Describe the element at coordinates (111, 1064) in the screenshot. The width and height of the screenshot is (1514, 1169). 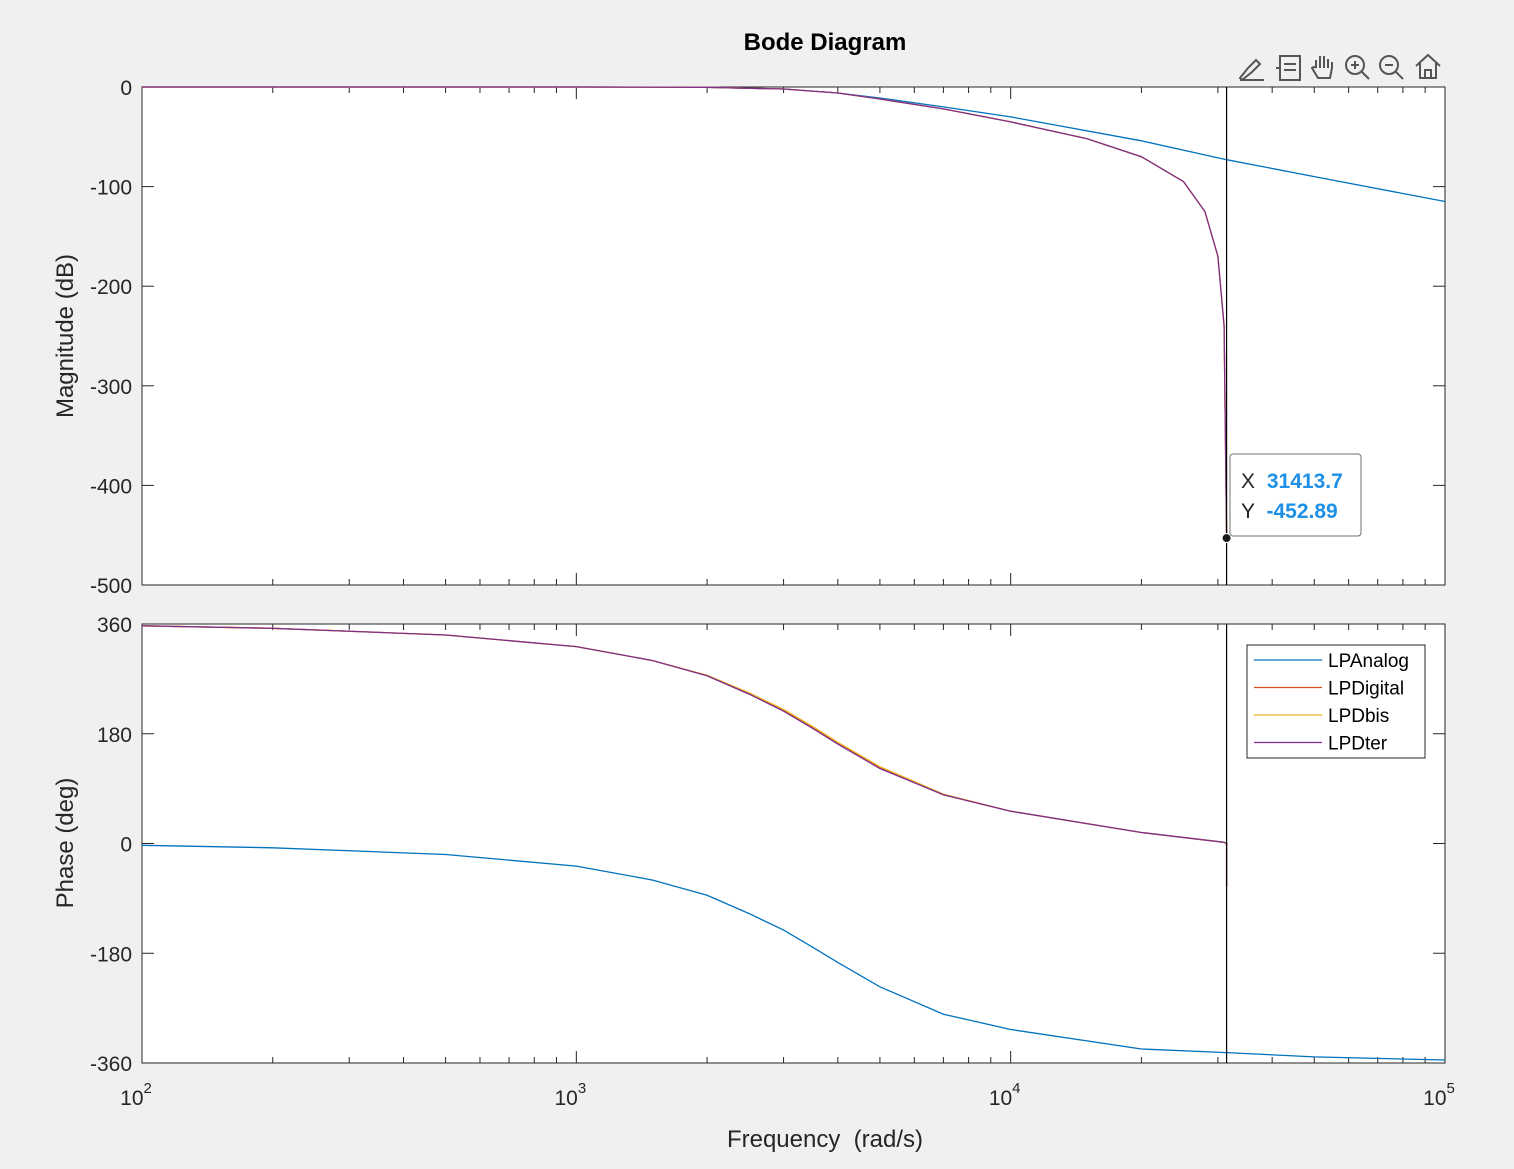
I see `y-tick-label: -360` at that location.